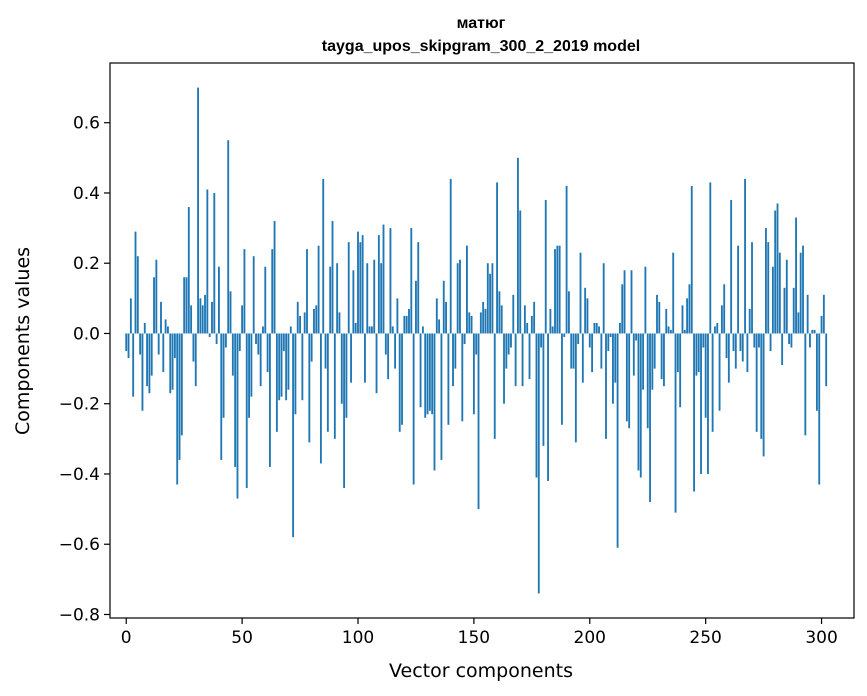 This screenshot has height=696, width=867. What do you see at coordinates (23, 341) in the screenshot?
I see `y-axis-label: Components values` at bounding box center [23, 341].